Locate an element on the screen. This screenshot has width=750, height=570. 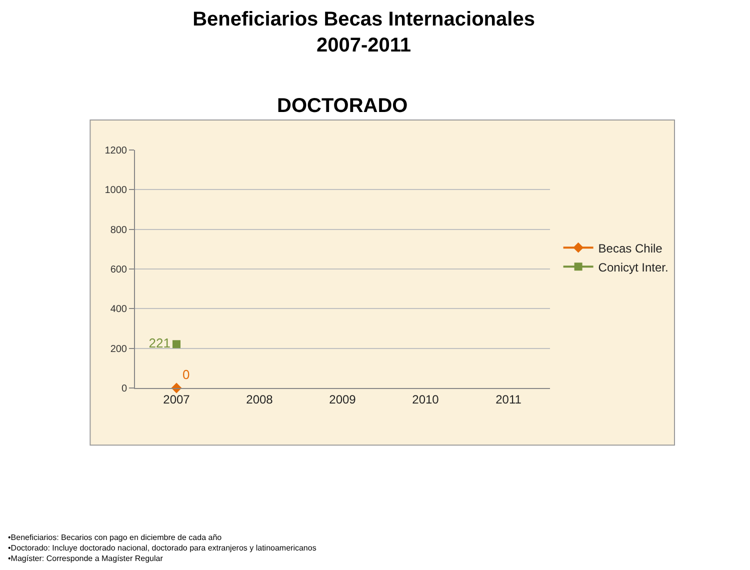
legend-label: Becas Chile is located at coordinates (630, 248).